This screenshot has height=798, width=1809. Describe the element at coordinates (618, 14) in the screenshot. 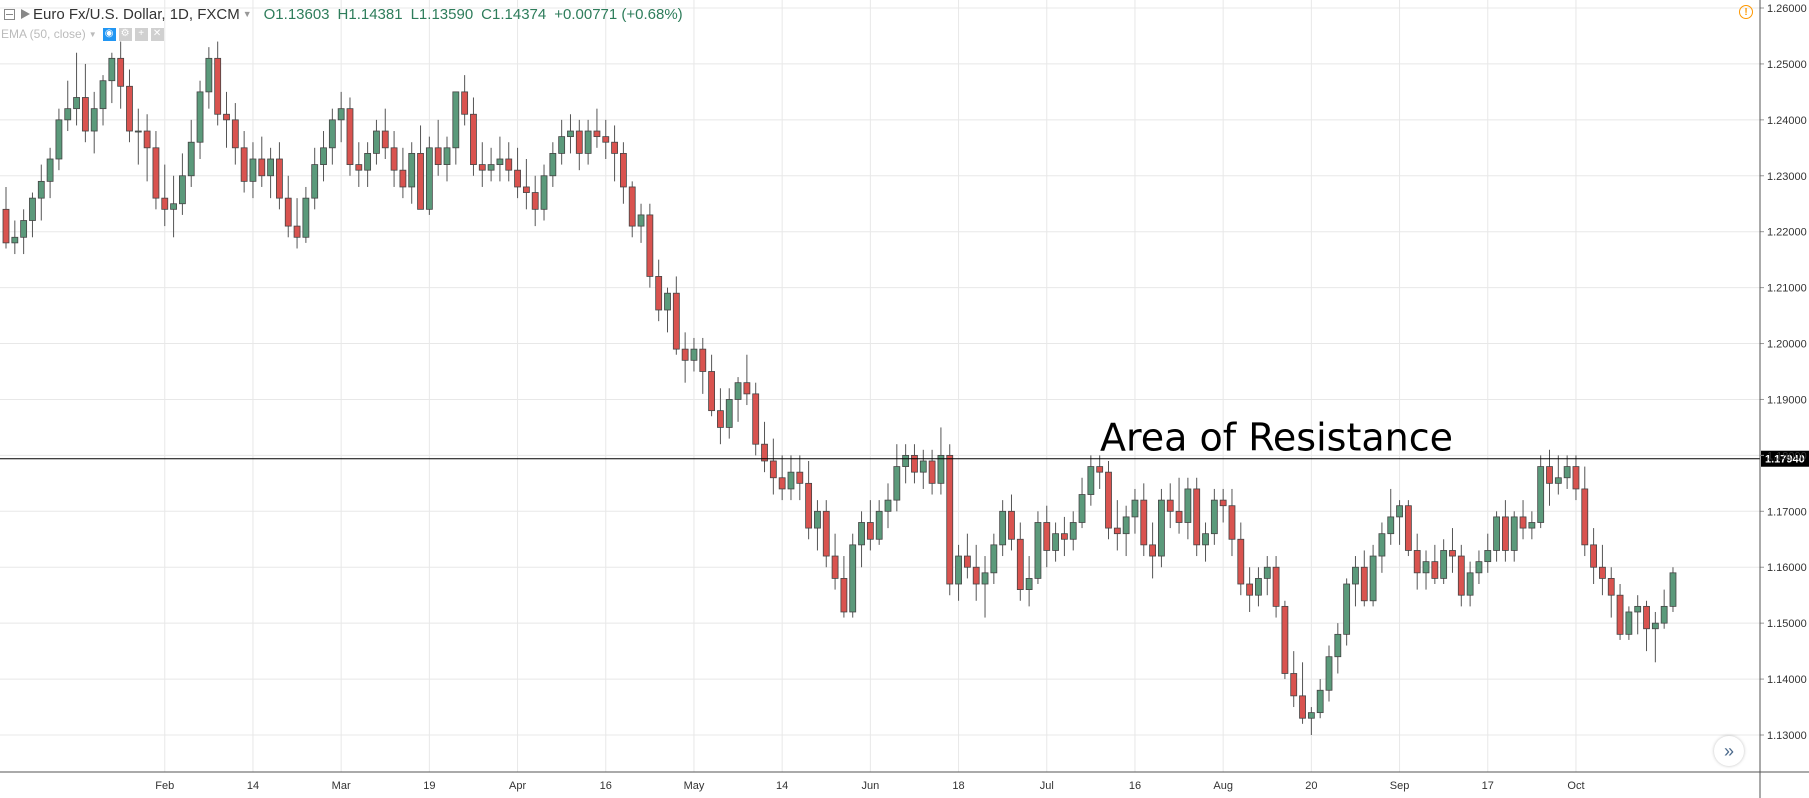

I see `change-value: +0.00771 (+0.68%)` at that location.